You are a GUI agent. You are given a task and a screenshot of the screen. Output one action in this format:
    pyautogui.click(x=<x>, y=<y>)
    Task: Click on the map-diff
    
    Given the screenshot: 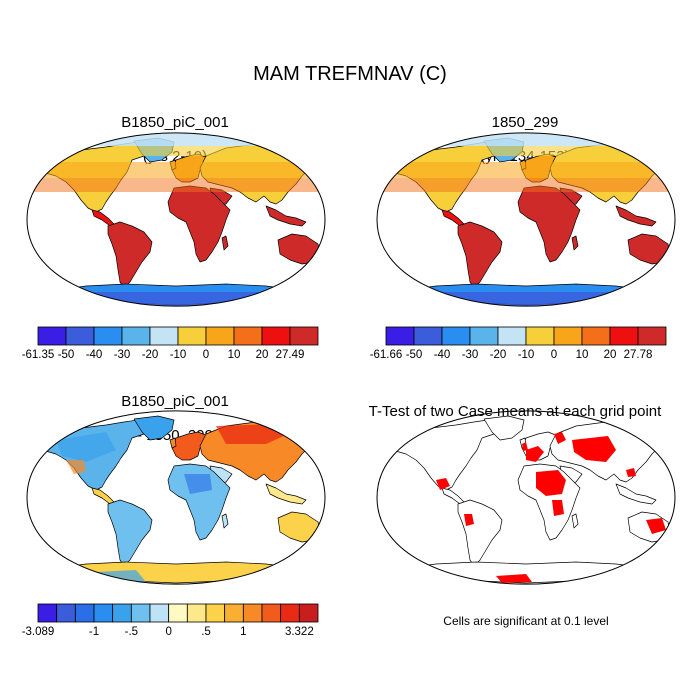 What is the action you would take?
    pyautogui.click(x=176, y=497)
    